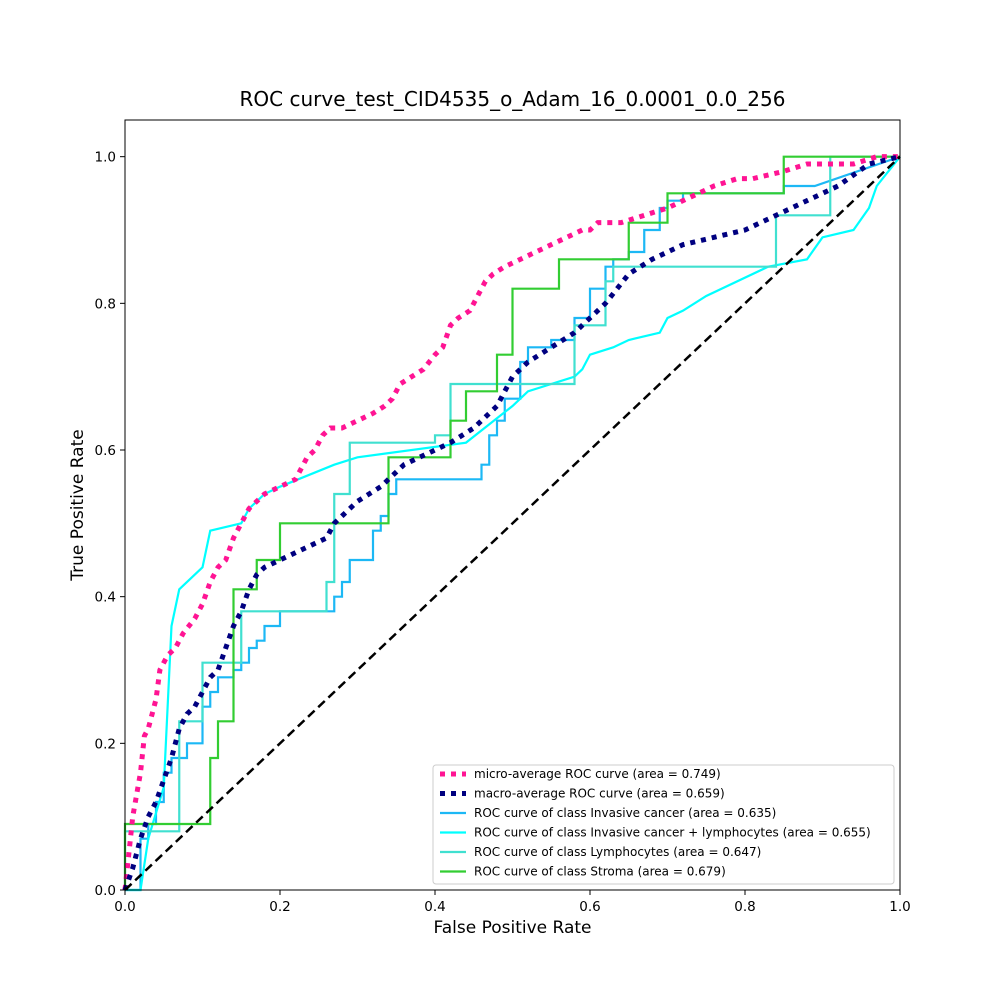 The image size is (1000, 1000). Describe the element at coordinates (434, 907) in the screenshot. I see `x-tick-label: 0.4` at that location.